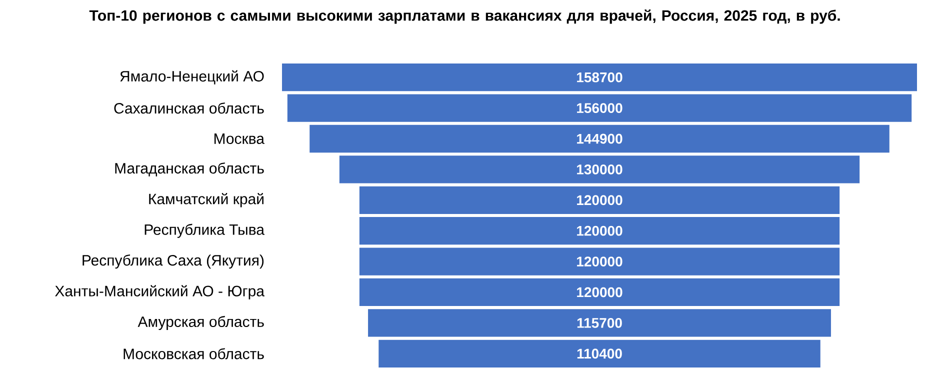 This screenshot has height=382, width=930. I want to click on data-label: 156000, so click(599, 108).